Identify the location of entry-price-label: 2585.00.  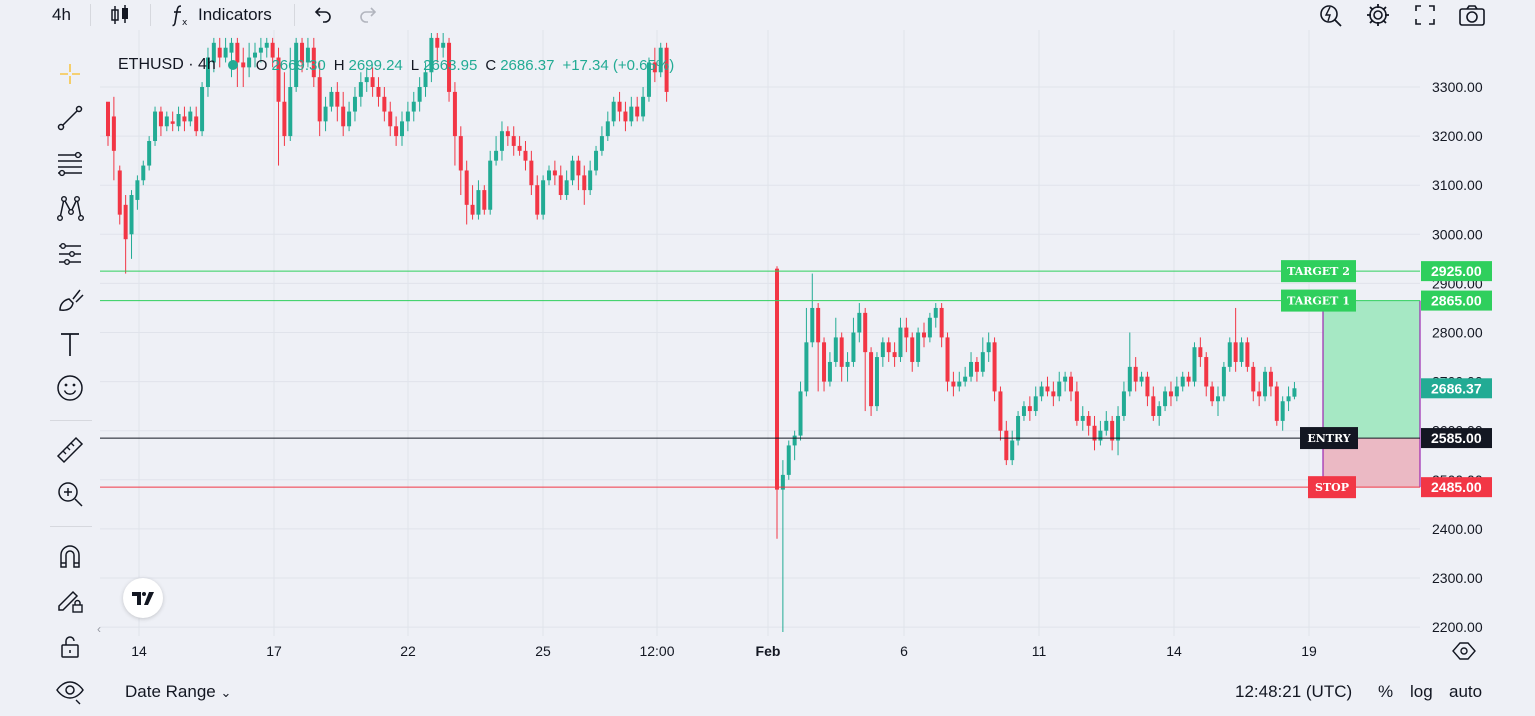
(1456, 438).